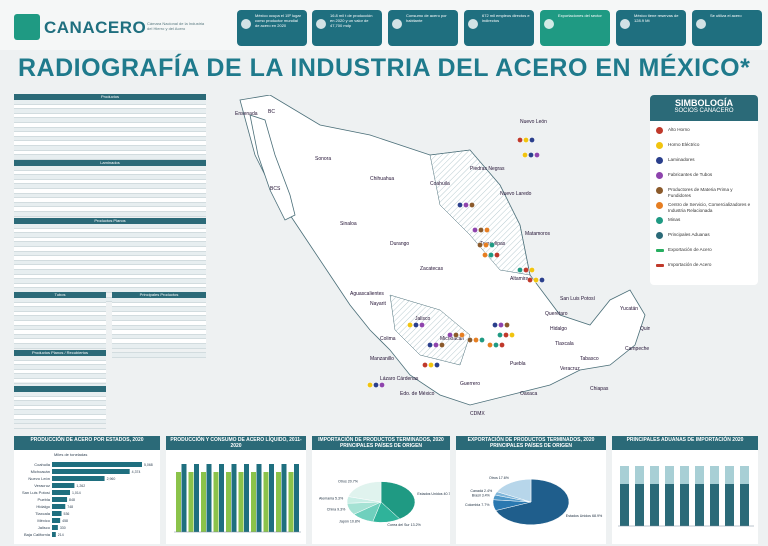  Describe the element at coordinates (110, 97) in the screenshot. I see `products-table-header: Productos` at that location.